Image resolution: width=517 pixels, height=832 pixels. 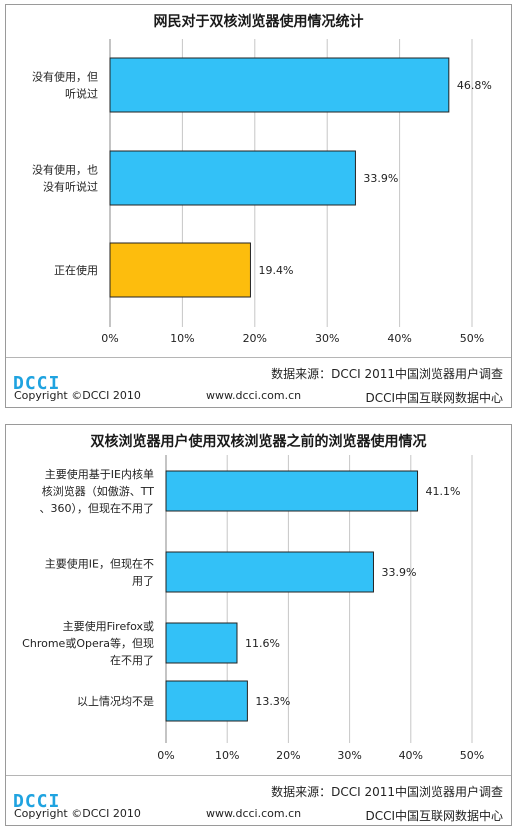 I want to click on category-label: 用了, so click(x=143, y=581).